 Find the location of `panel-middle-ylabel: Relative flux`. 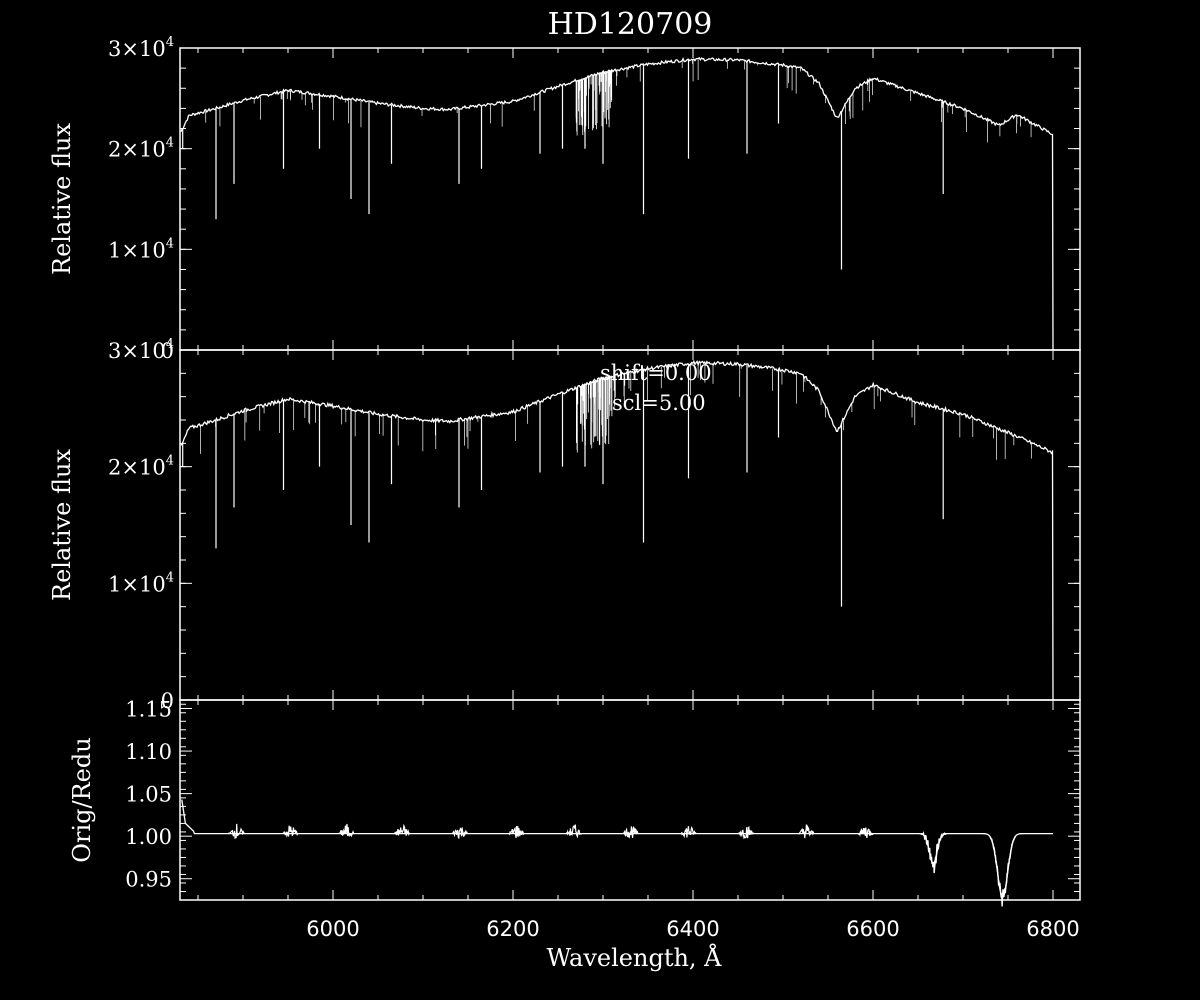

panel-middle-ylabel: Relative flux is located at coordinates (62, 525).